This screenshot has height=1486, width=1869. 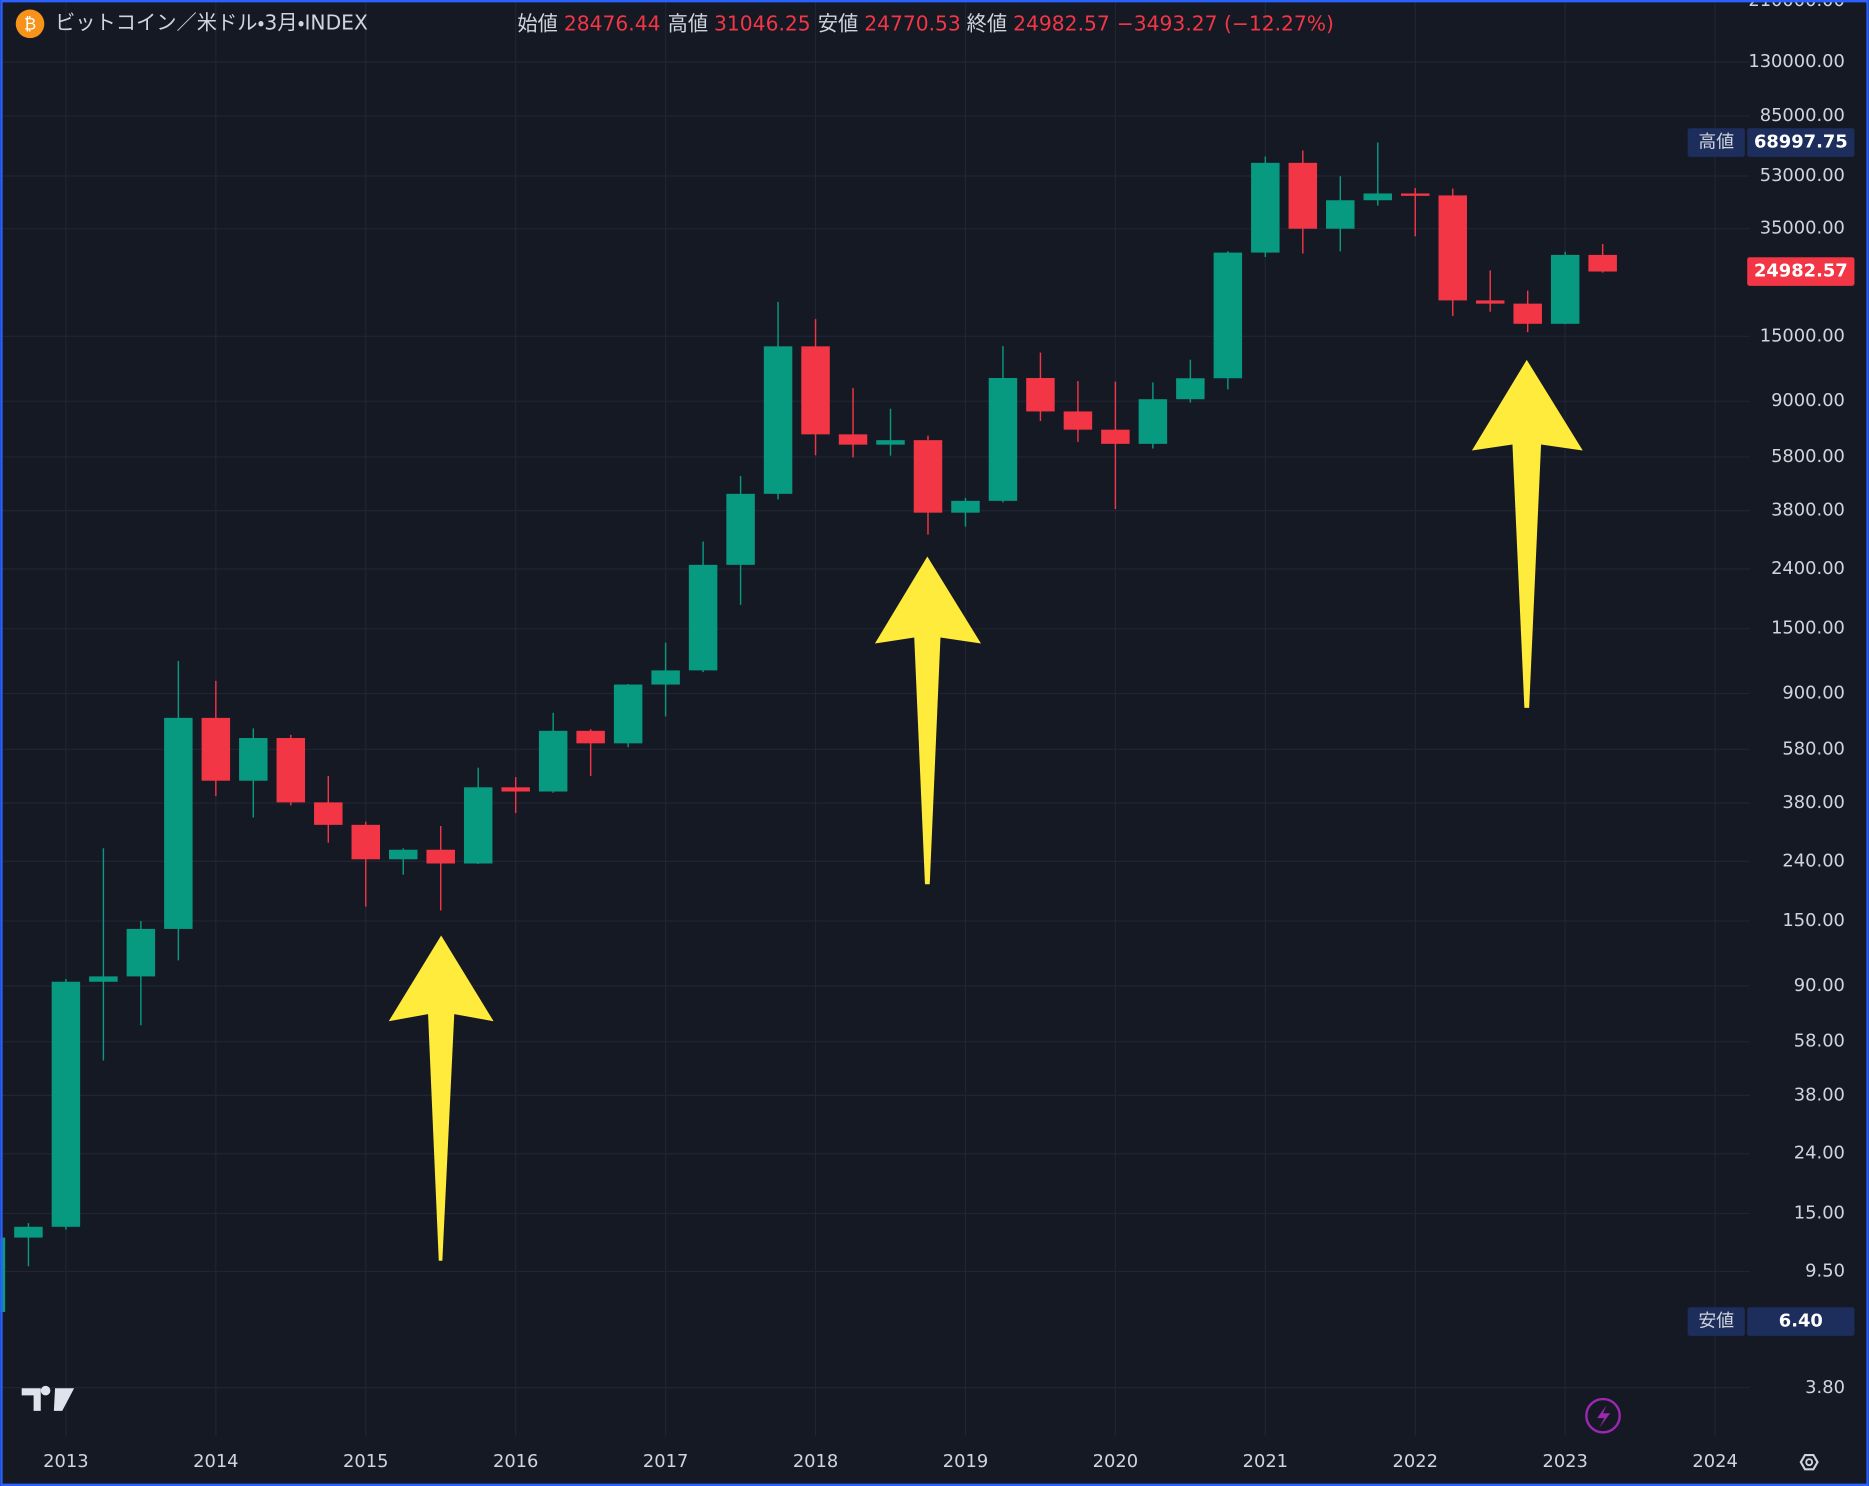 What do you see at coordinates (1265, 1461) in the screenshot?
I see `x-tick-label: 2021` at bounding box center [1265, 1461].